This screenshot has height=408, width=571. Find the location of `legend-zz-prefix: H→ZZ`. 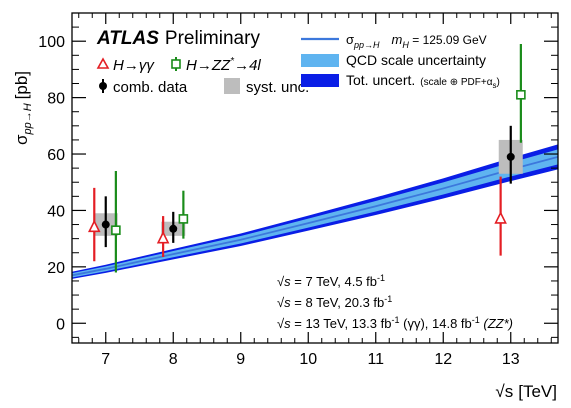

legend-zz-prefix: H→ZZ is located at coordinates (208, 65).